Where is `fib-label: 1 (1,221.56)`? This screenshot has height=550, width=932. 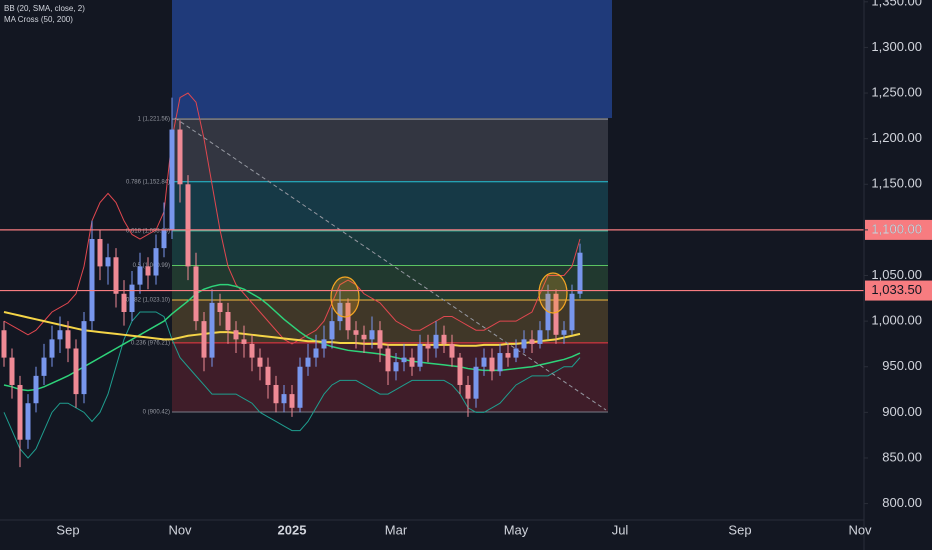
fib-label: 1 (1,221.56) is located at coordinates (154, 120).